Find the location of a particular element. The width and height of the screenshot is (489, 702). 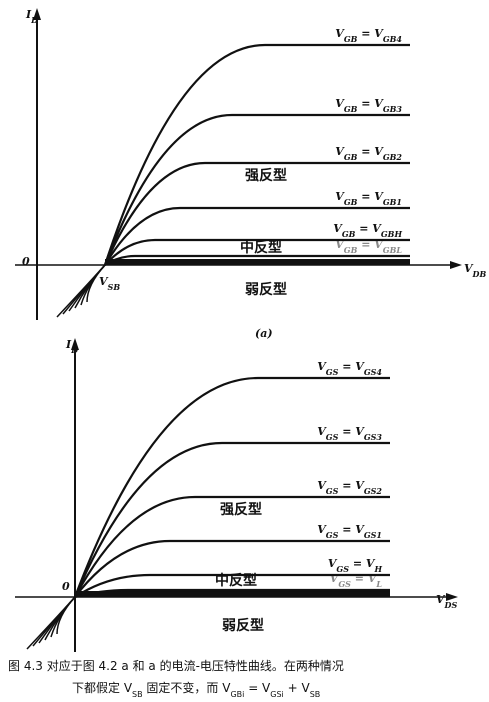

text-part: 下都假定 V is located at coordinates (102, 687).